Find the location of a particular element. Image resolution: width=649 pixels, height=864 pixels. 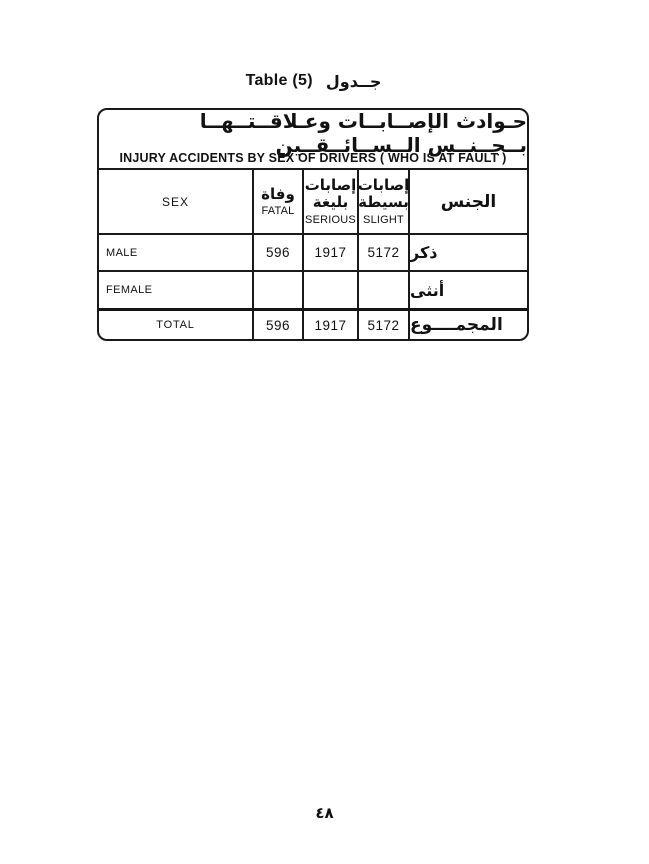

column-header-serious: إصابات بليغة SERIOUS is located at coordinates (329, 201).